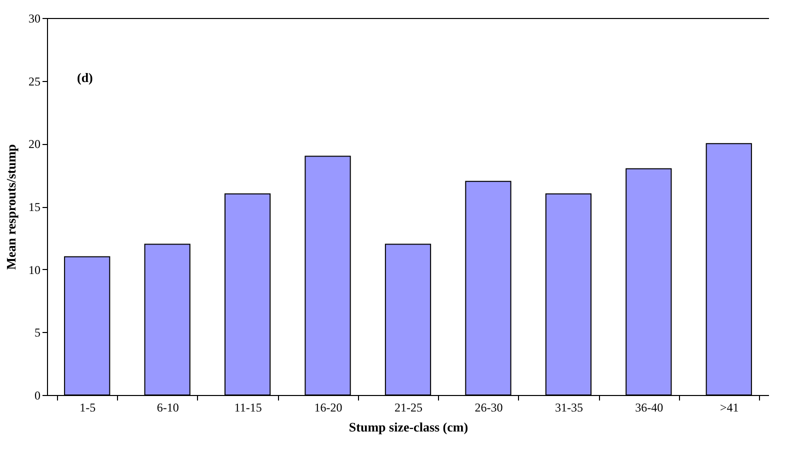 This screenshot has width=800, height=470. What do you see at coordinates (34, 144) in the screenshot?
I see `y-tick-label: 20` at bounding box center [34, 144].